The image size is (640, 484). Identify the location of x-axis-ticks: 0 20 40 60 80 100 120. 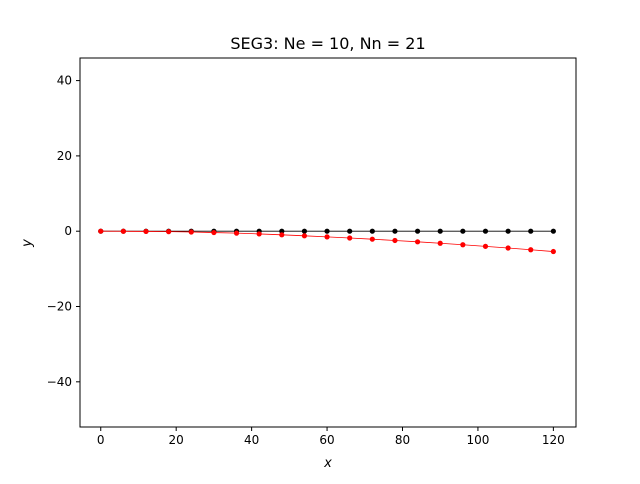
(331, 437).